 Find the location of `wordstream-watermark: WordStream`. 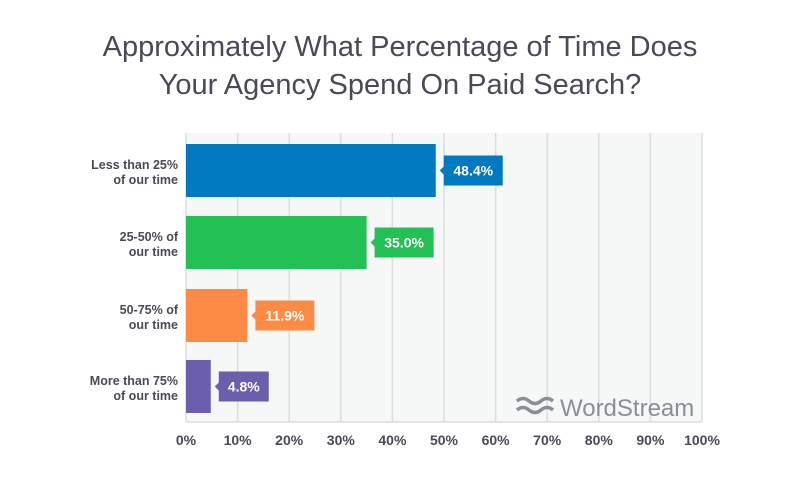

wordstream-watermark: WordStream is located at coordinates (627, 408).